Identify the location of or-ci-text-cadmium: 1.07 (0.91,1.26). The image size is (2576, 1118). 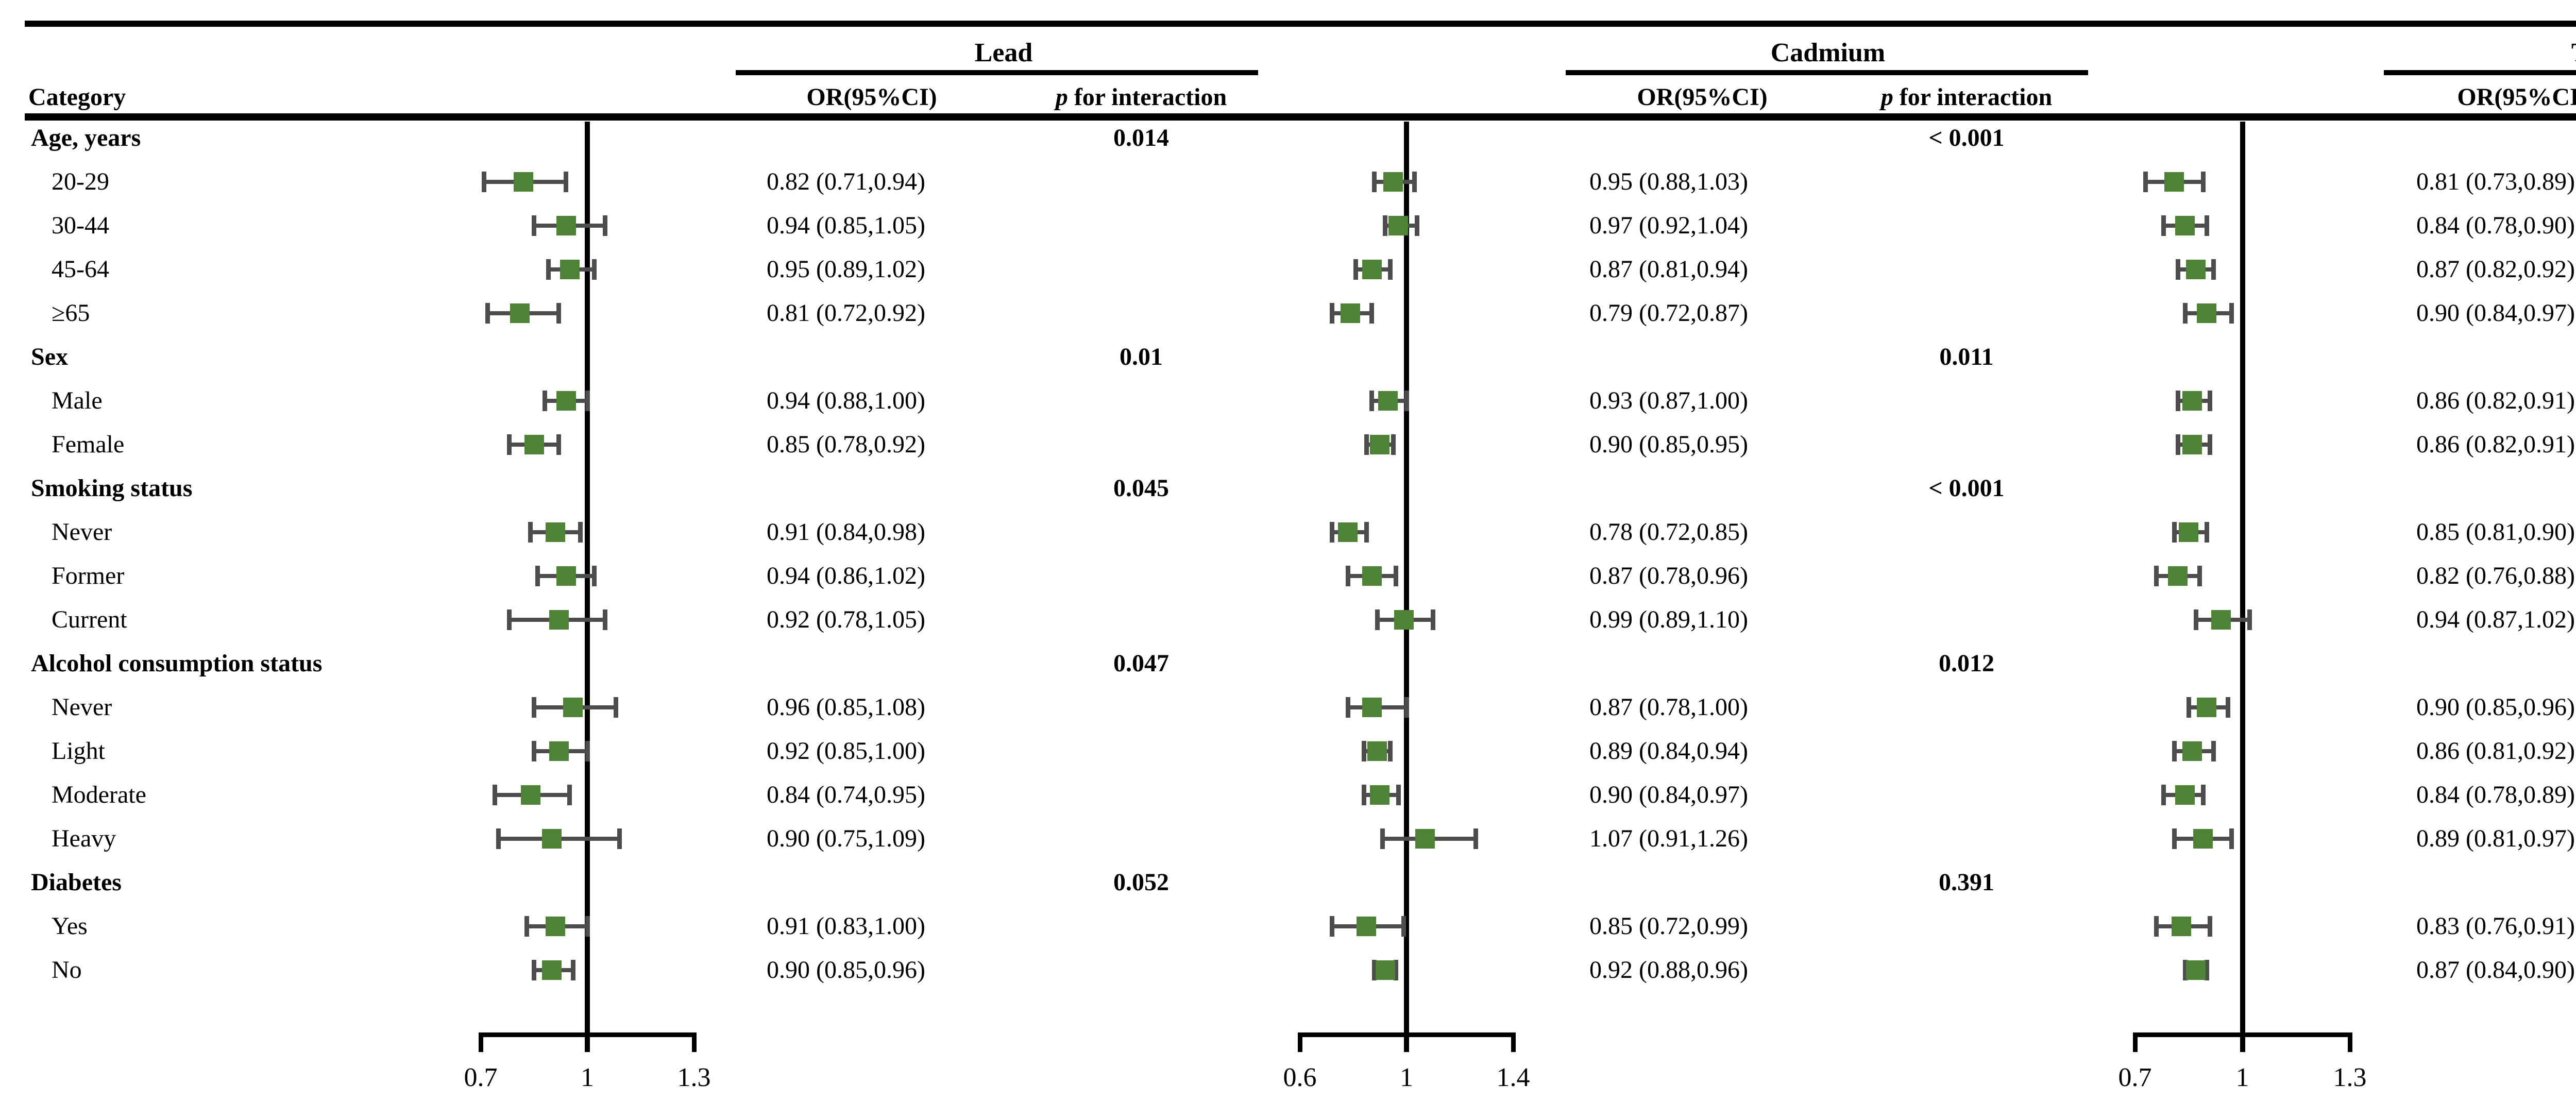
(1669, 838).